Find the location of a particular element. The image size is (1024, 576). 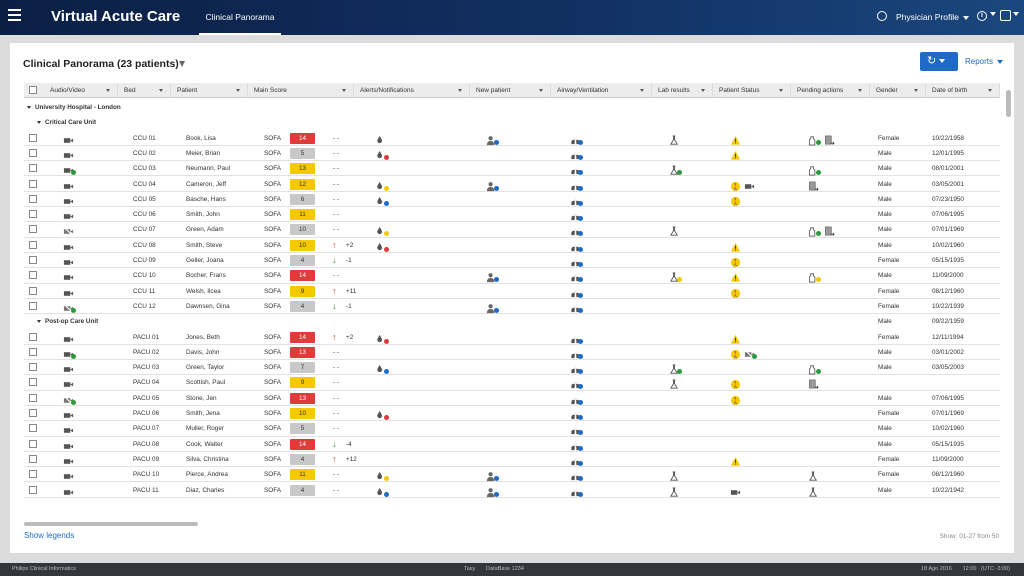

bottle-green-icon is located at coordinates (814, 230).